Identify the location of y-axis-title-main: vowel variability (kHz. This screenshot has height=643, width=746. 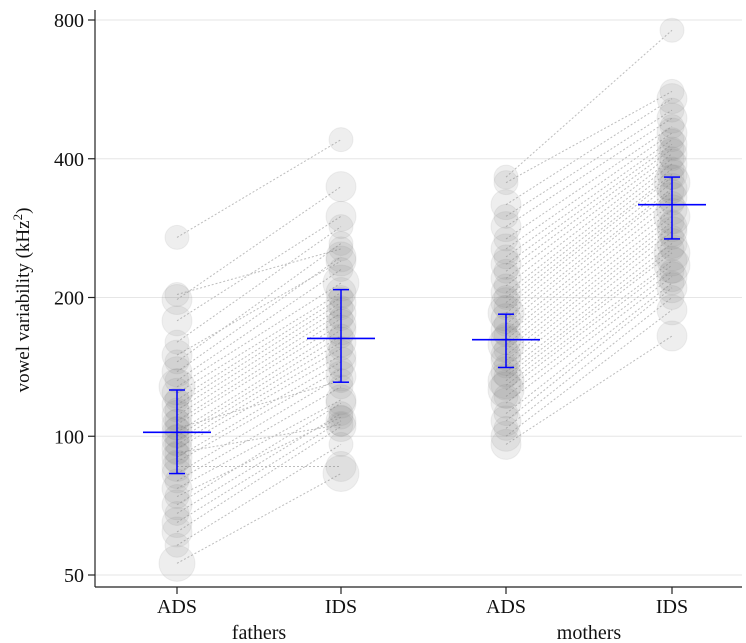
(23, 306).